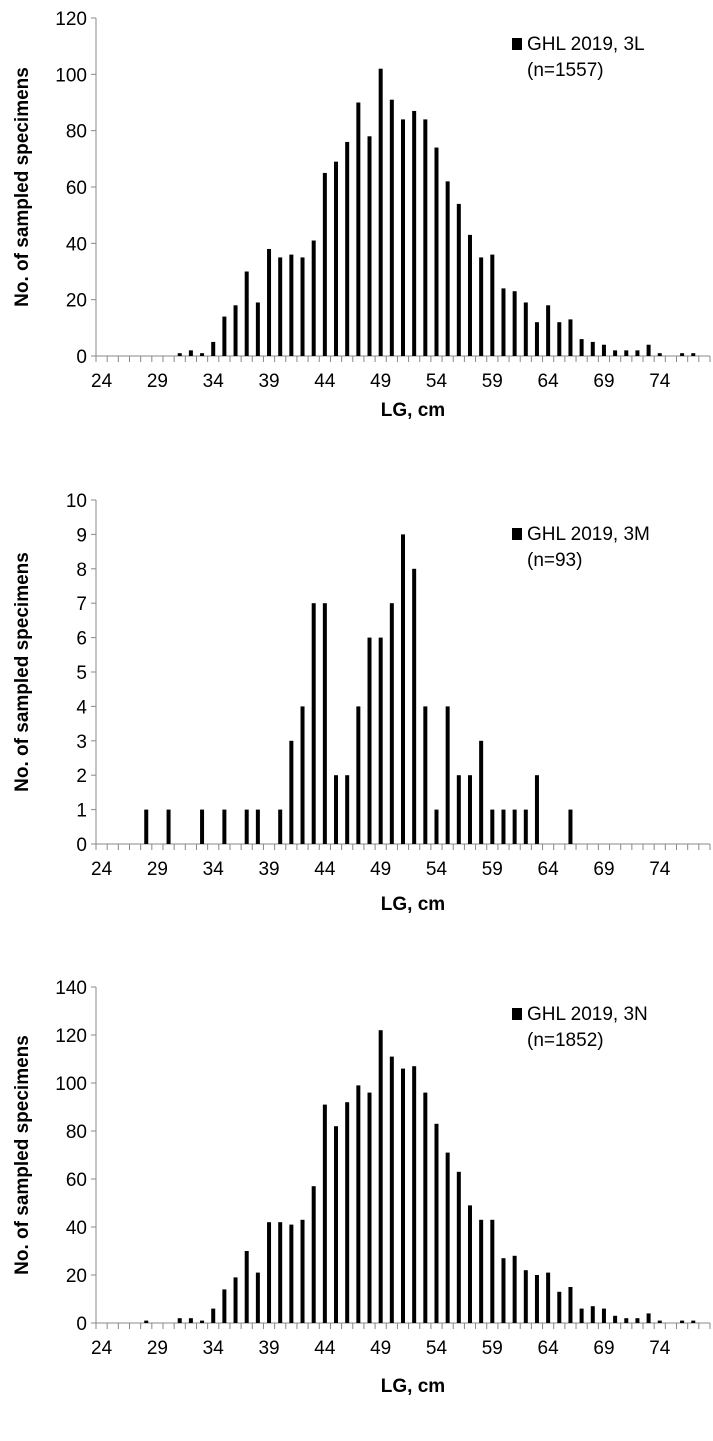  What do you see at coordinates (81, 535) in the screenshot?
I see `y-tick-label: 9` at bounding box center [81, 535].